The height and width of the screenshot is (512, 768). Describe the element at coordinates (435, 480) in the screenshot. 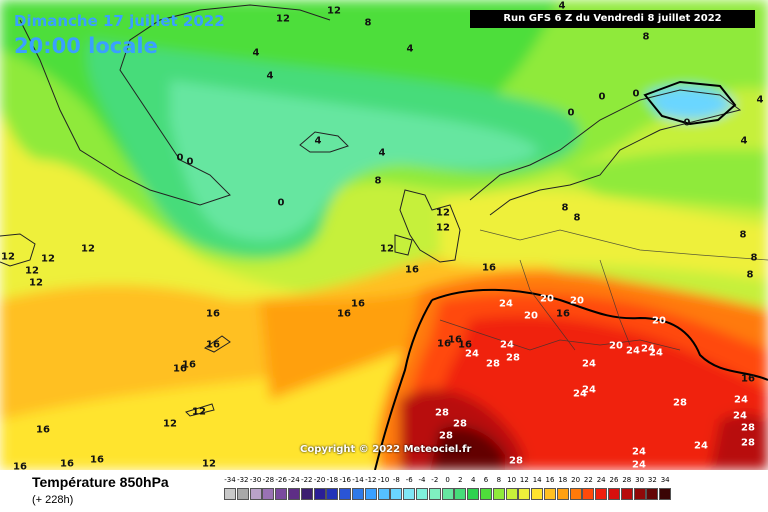

I see `legend-value: -2` at that location.